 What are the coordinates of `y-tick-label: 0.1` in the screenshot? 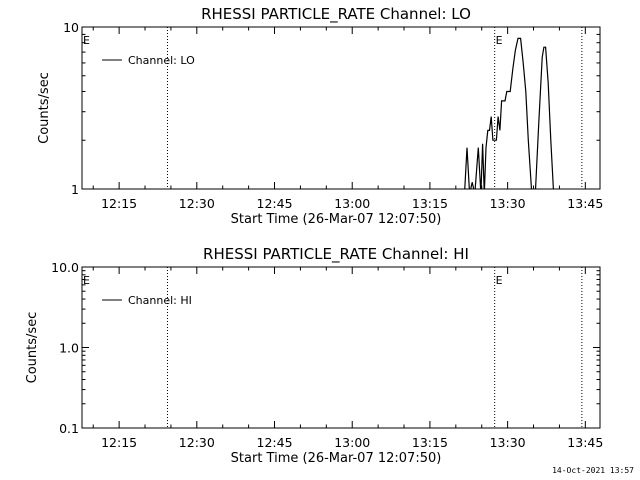 It's located at (69, 428).